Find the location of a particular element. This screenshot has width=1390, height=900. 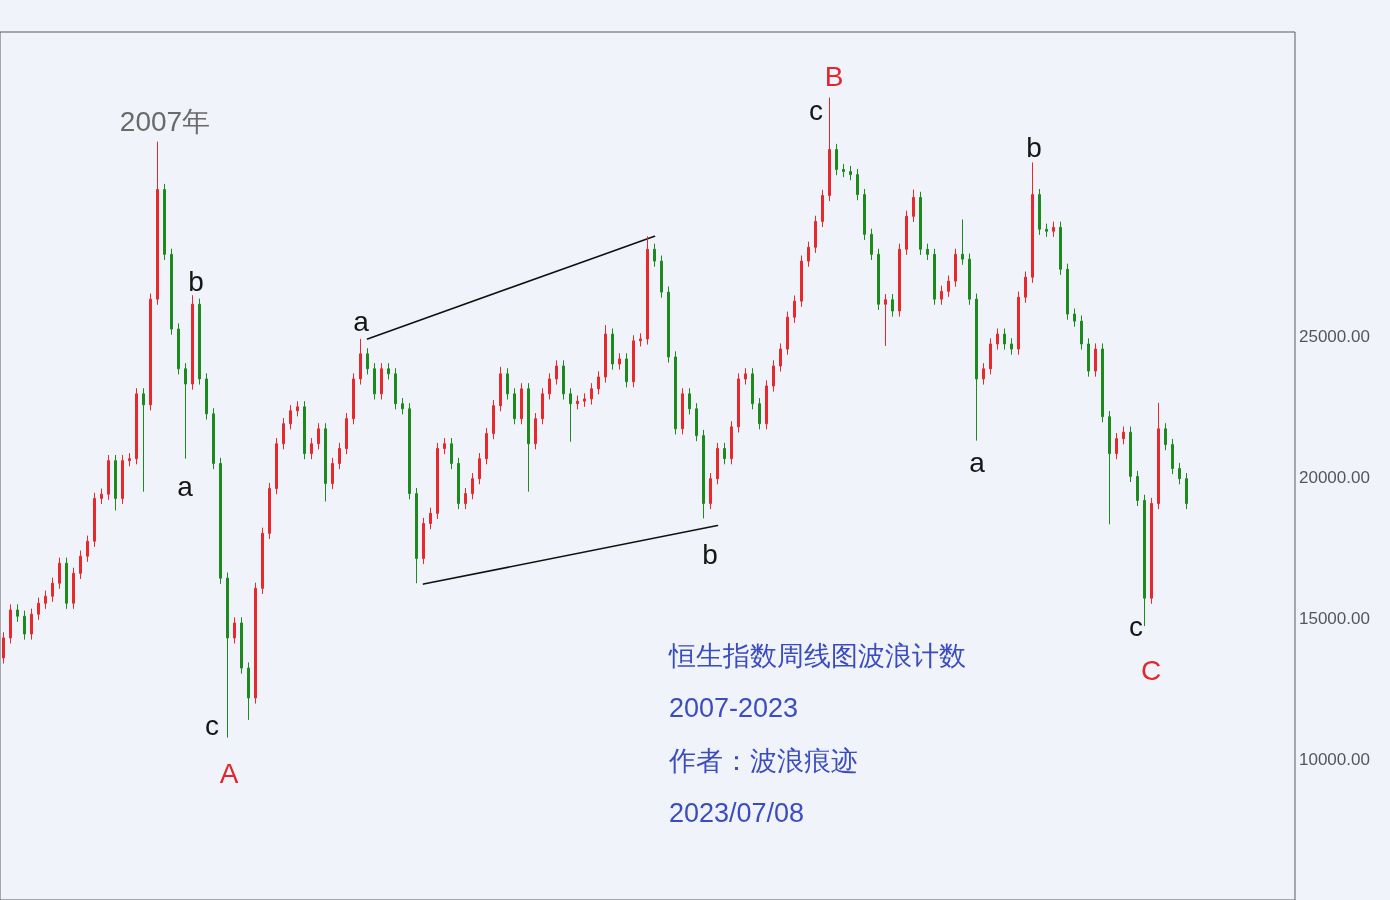

annotation: 作者：波浪痕迹 is located at coordinates (763, 761).